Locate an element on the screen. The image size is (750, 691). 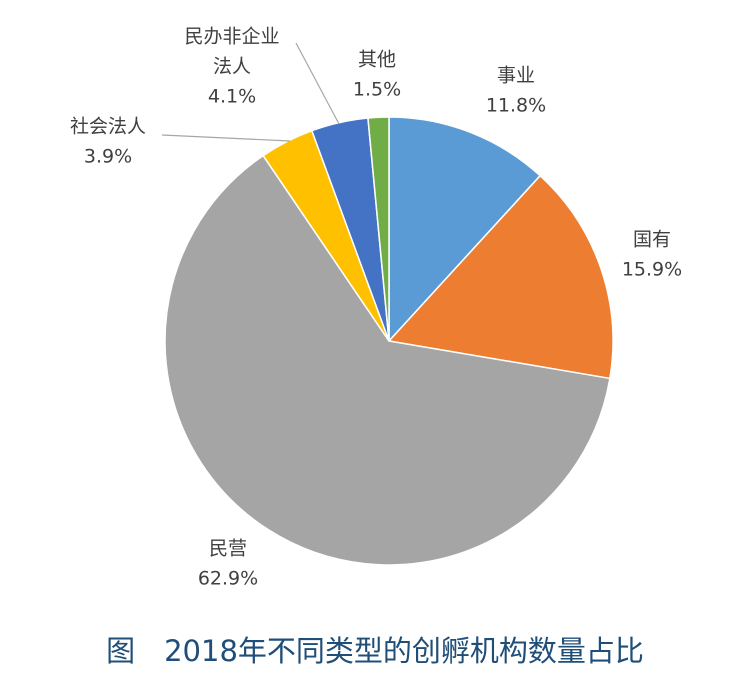
data-label-value-2: 15.9% is located at coordinates (652, 270).